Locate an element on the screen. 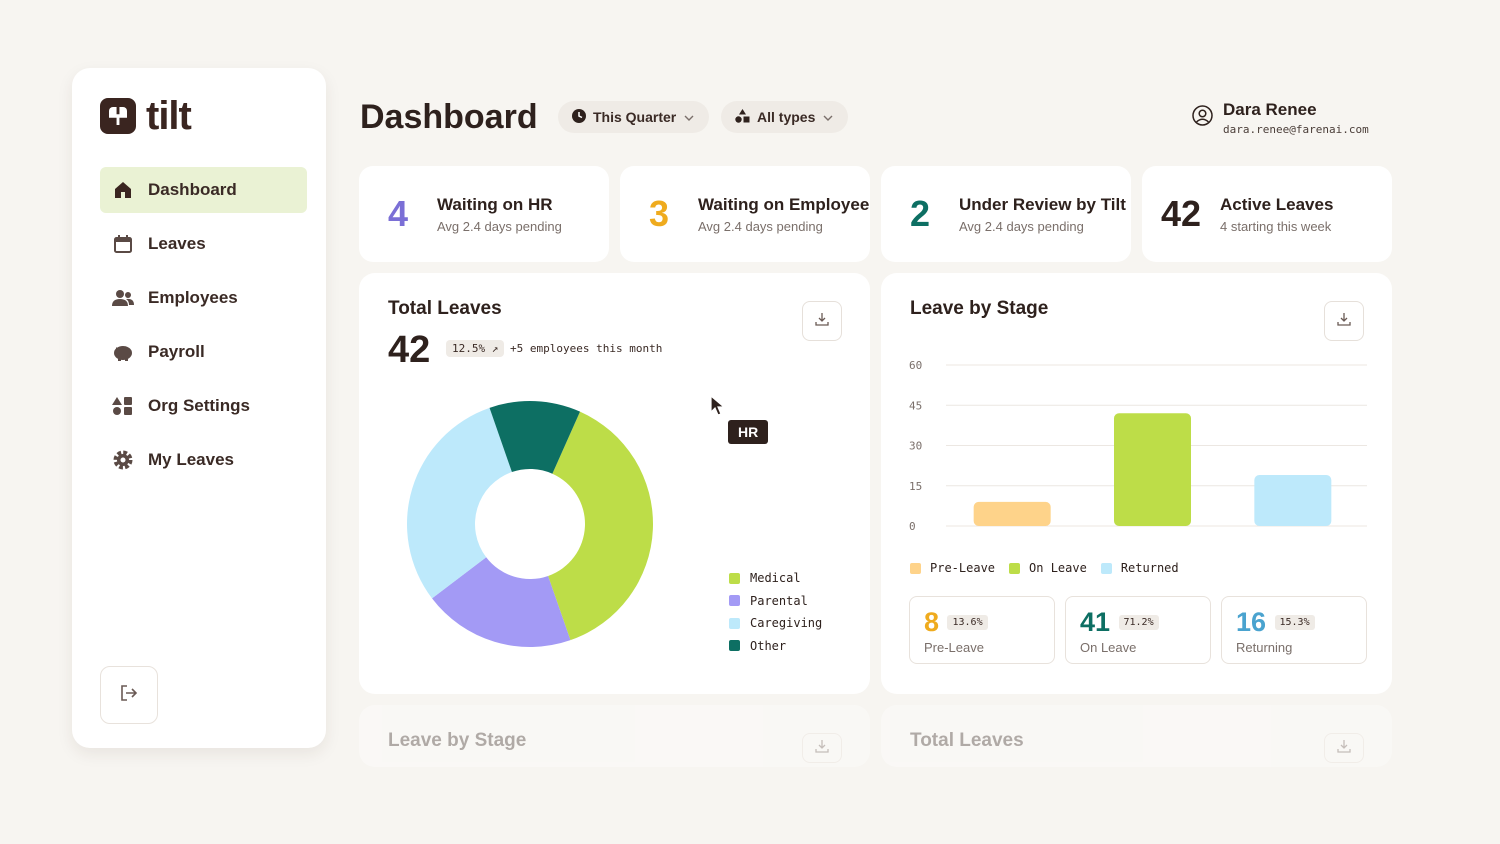 The width and height of the screenshot is (1500, 844). user-name: Dara Renee is located at coordinates (1270, 109).